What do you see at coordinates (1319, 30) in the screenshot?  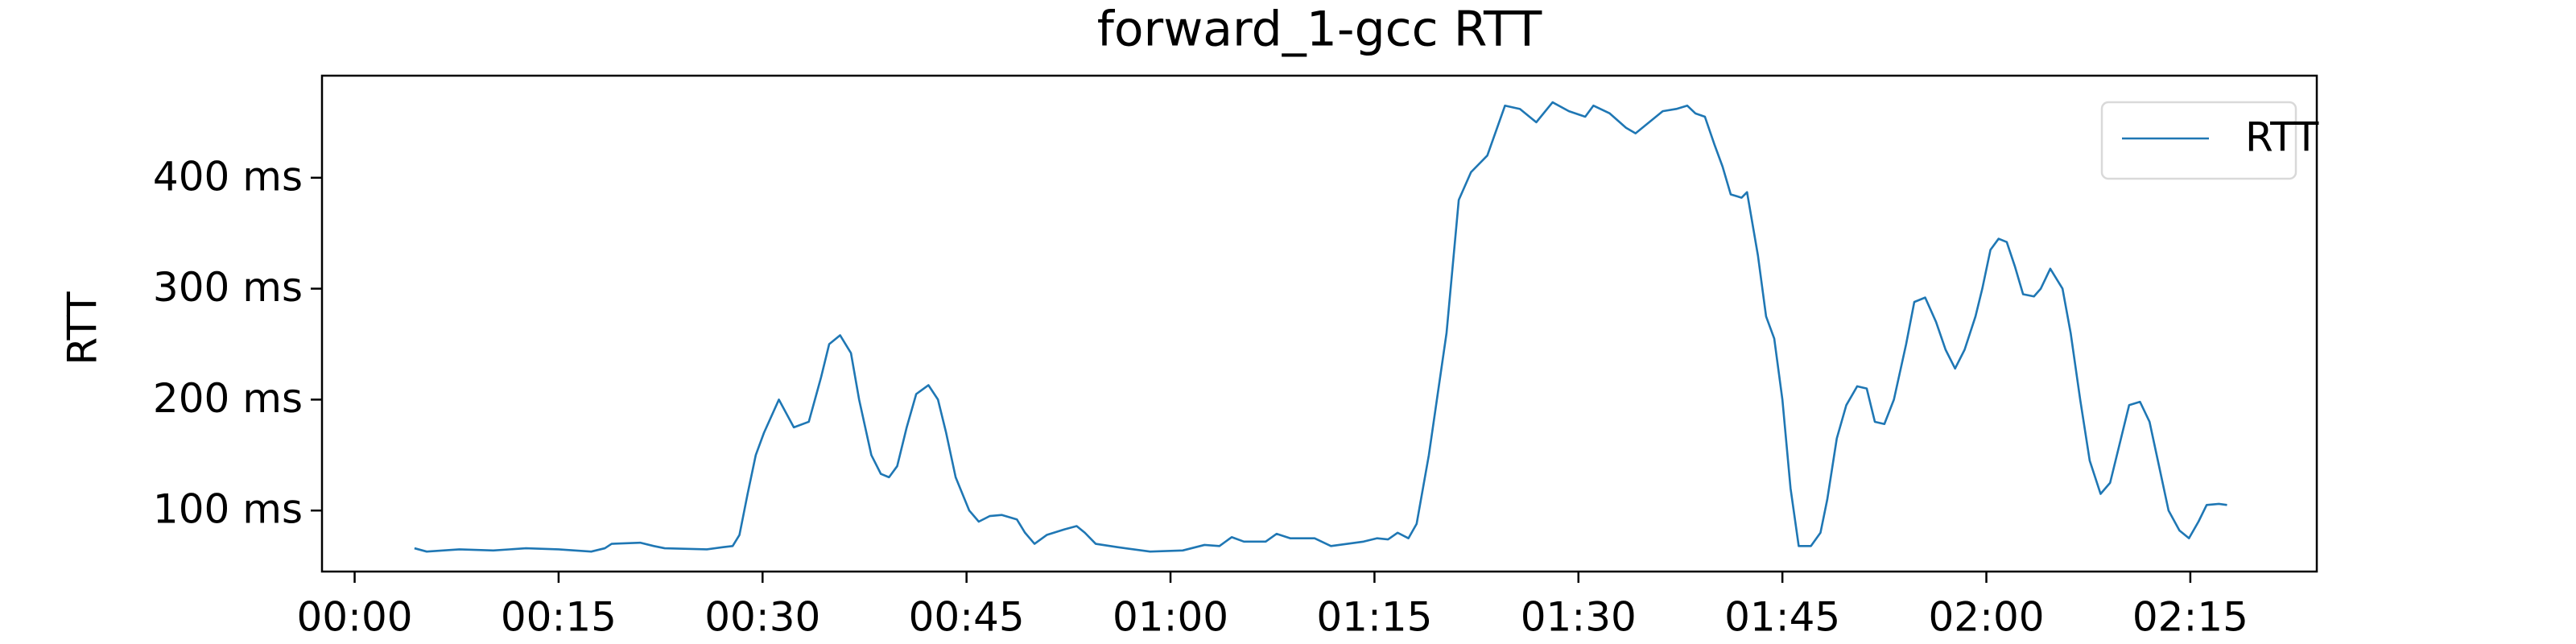 I see `chart-title: forward_1-gcc RTT` at bounding box center [1319, 30].